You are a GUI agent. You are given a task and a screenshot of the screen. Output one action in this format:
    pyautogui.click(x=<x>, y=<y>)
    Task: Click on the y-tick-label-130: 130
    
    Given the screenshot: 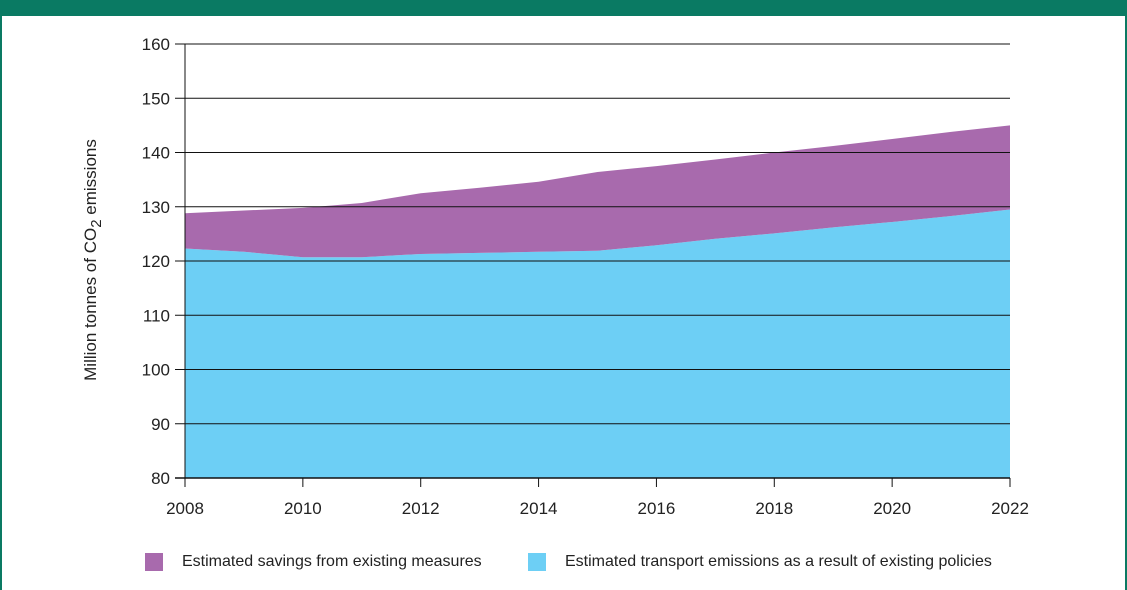 What is the action you would take?
    pyautogui.click(x=156, y=207)
    